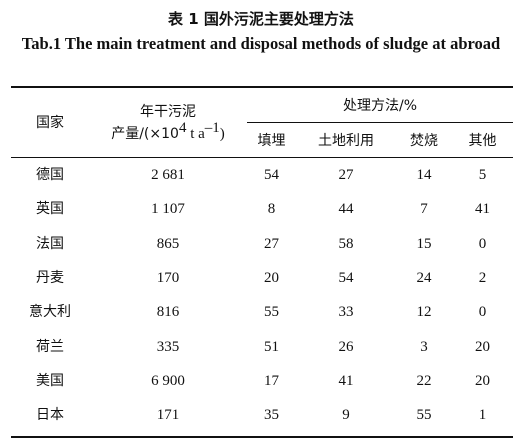  I want to click on cell-landfill: 27, so click(271, 243).